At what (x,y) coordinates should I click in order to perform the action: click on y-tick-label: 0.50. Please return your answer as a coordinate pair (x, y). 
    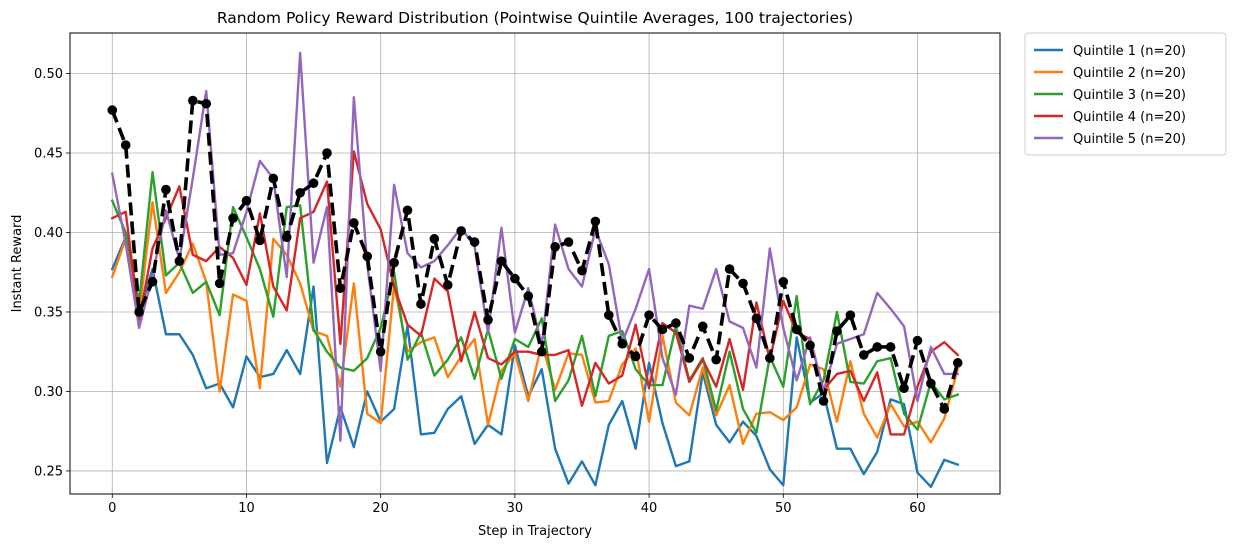
    Looking at the image, I should click on (48, 74).